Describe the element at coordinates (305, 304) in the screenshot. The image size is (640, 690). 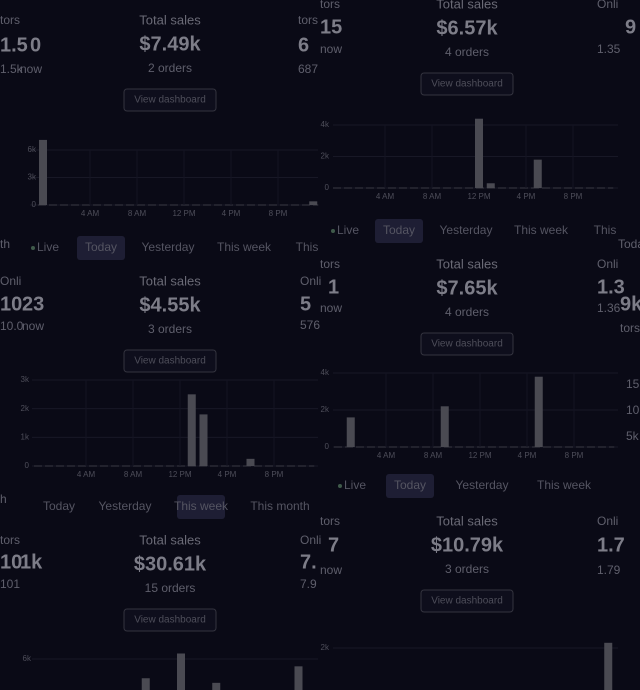
I see `side-fragment: 5` at that location.